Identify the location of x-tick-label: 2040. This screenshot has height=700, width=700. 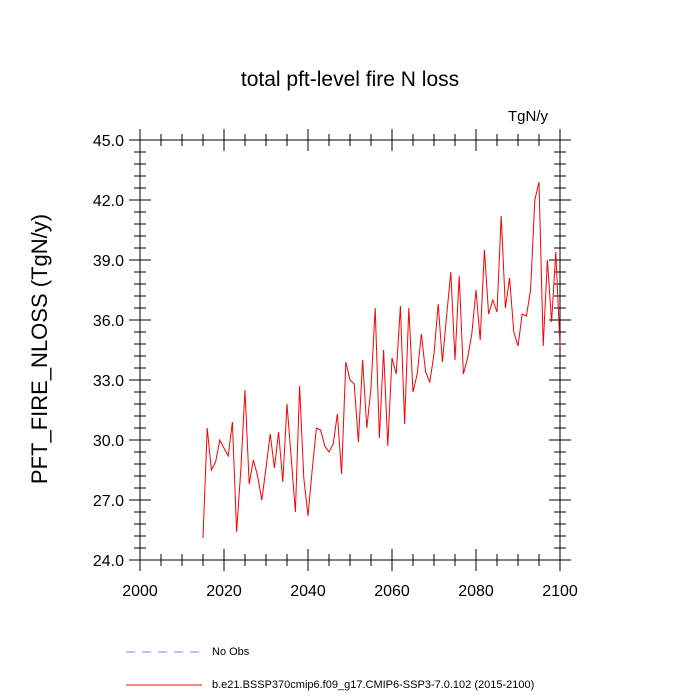
(308, 591).